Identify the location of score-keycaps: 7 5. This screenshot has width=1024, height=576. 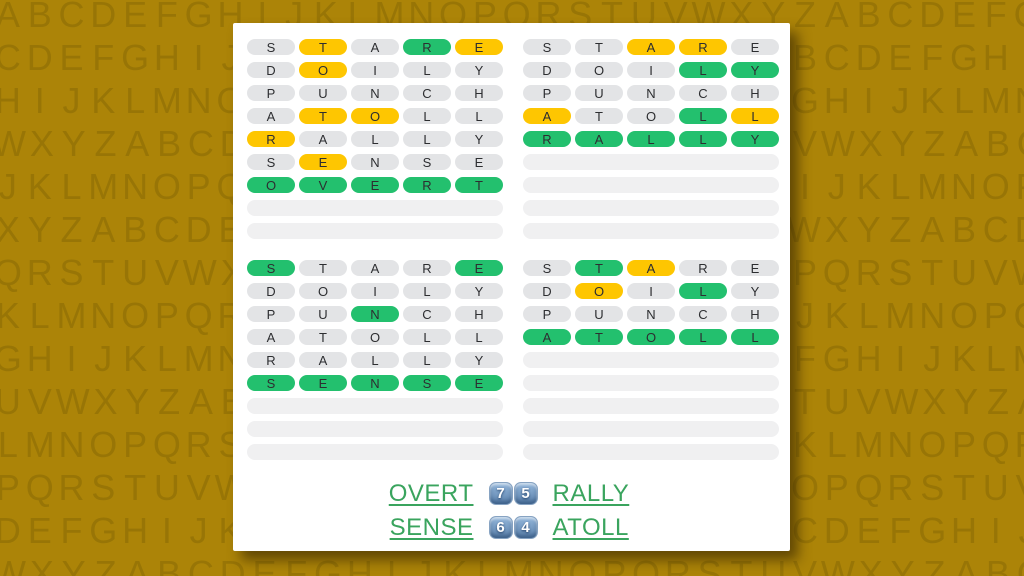
(513, 493).